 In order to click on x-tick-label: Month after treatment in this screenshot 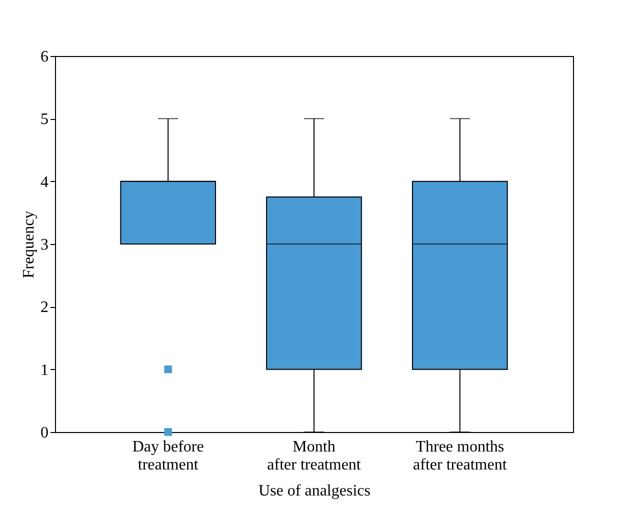, I will do `click(314, 456)`.